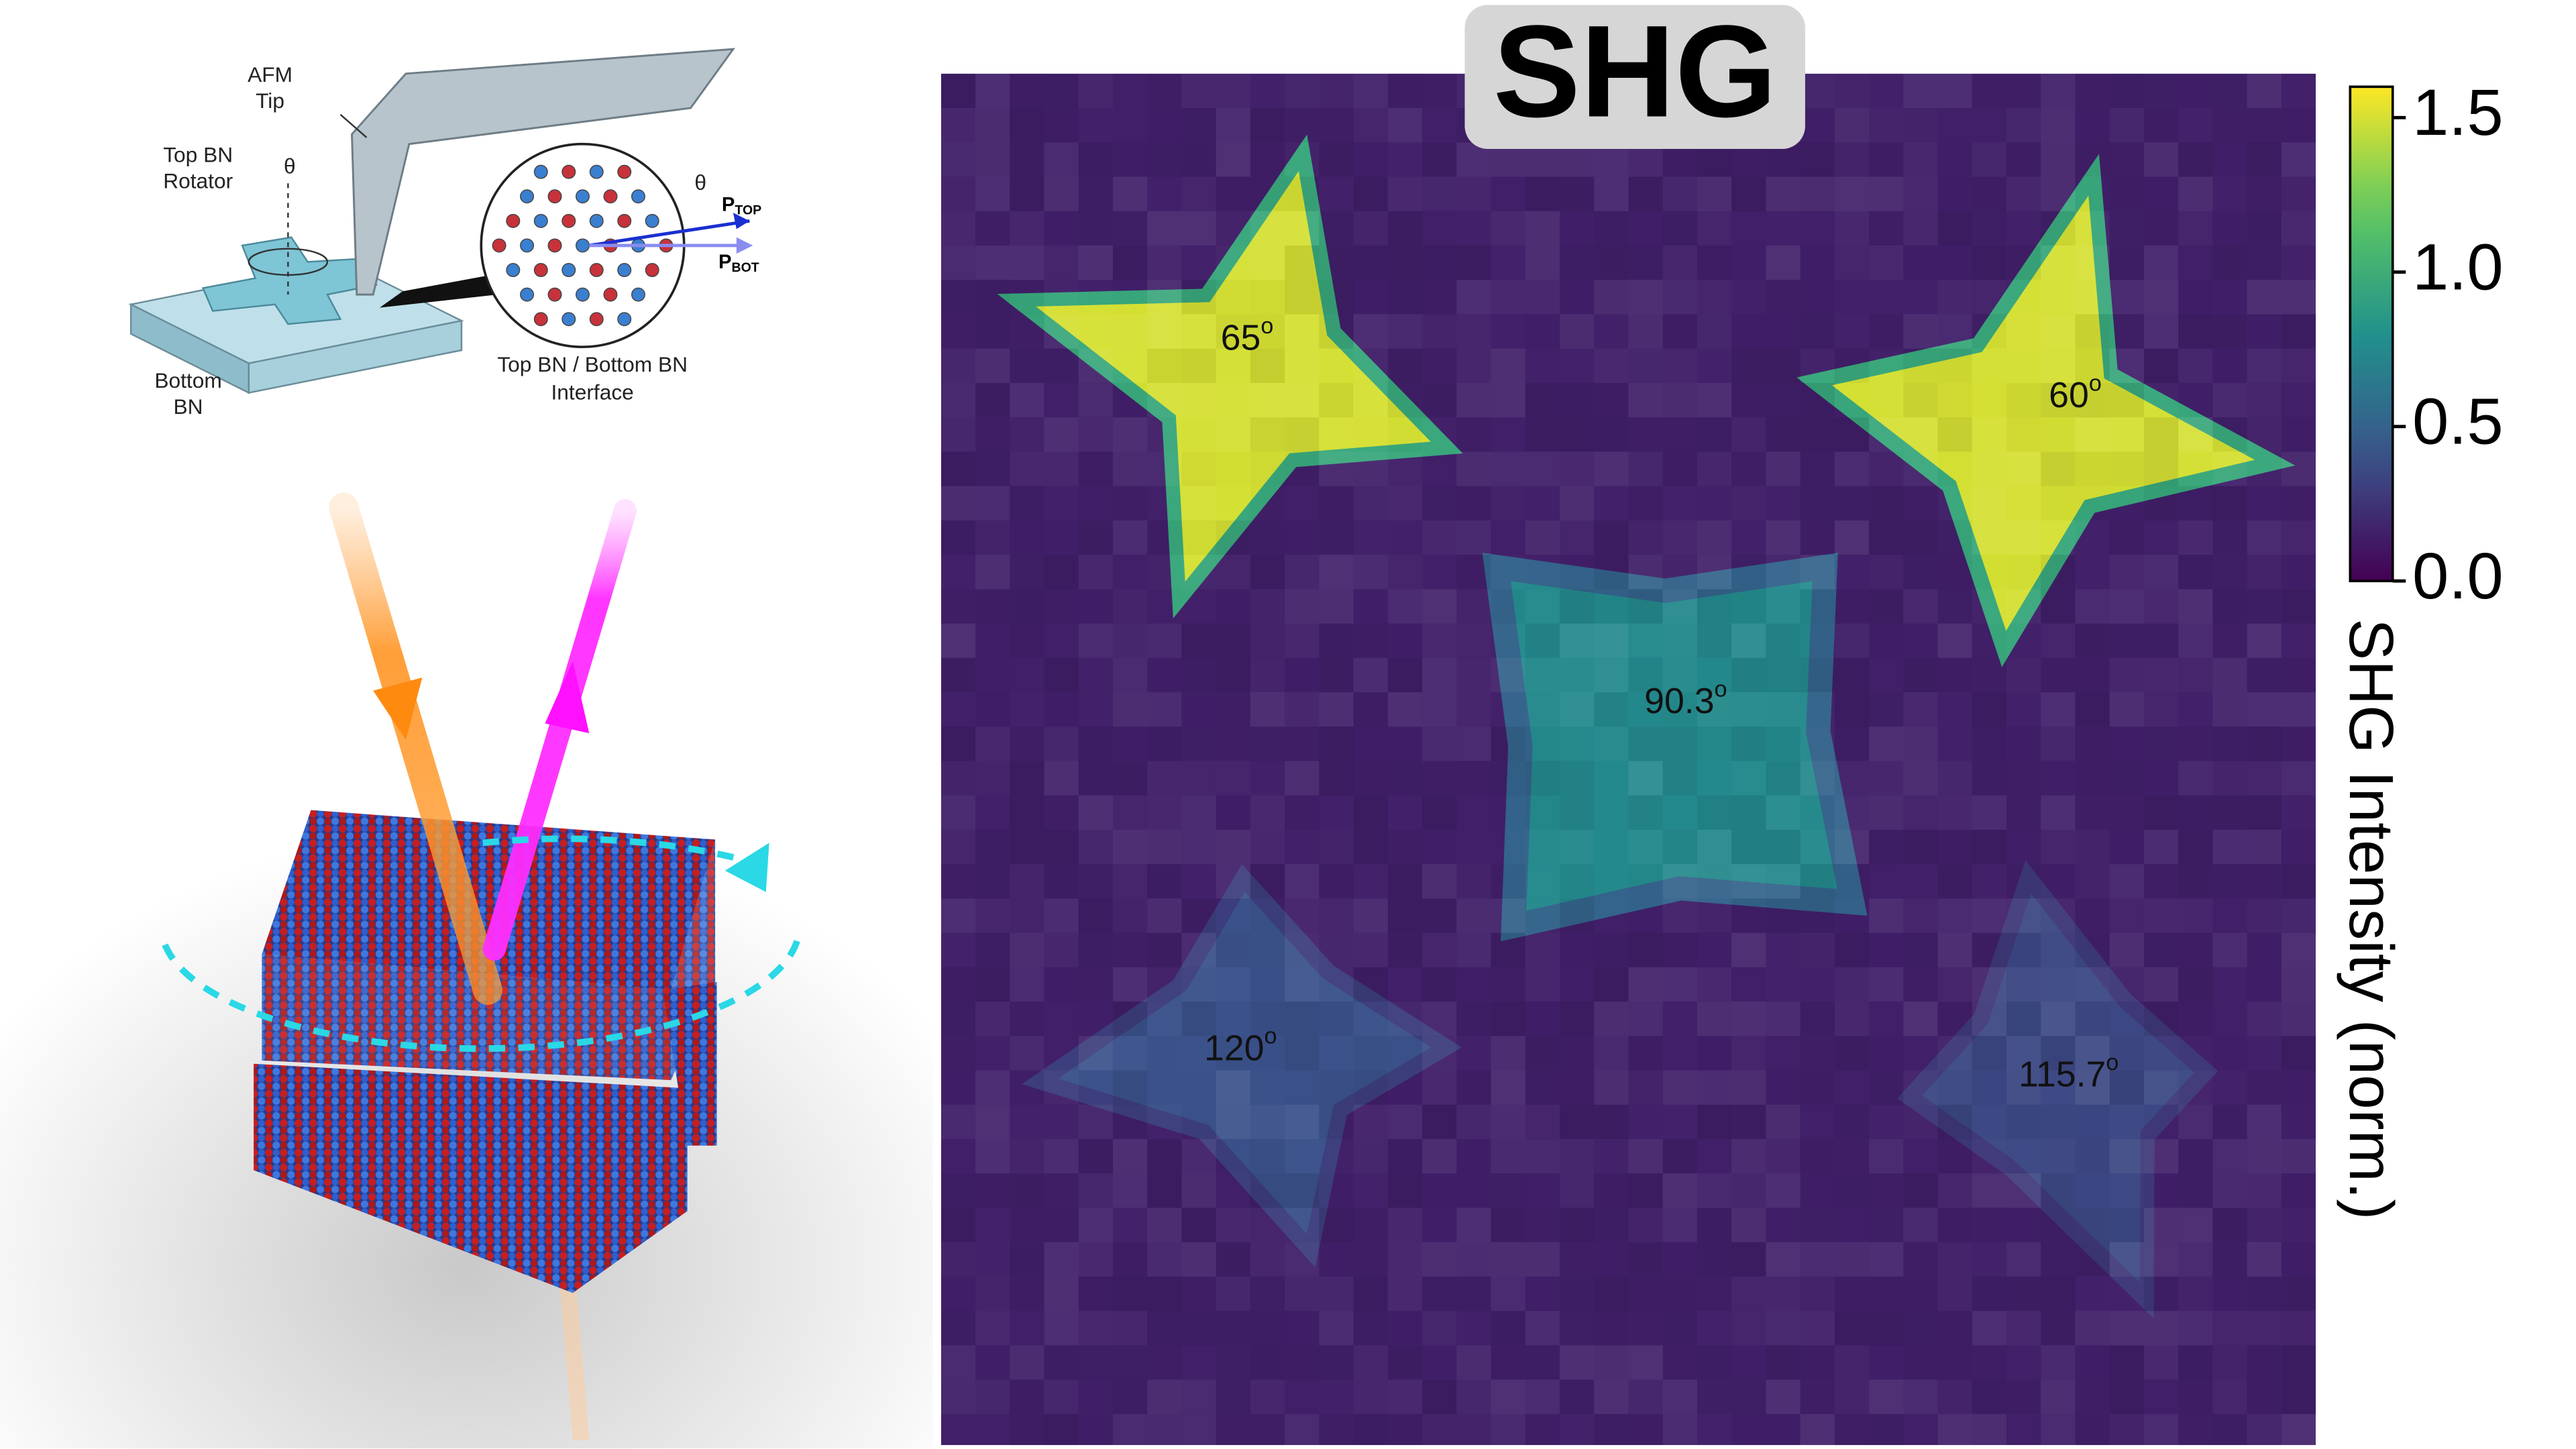 The width and height of the screenshot is (2576, 1449). Describe the element at coordinates (2458, 266) in the screenshot. I see `colorbar-tick-label: 1.0` at that location.